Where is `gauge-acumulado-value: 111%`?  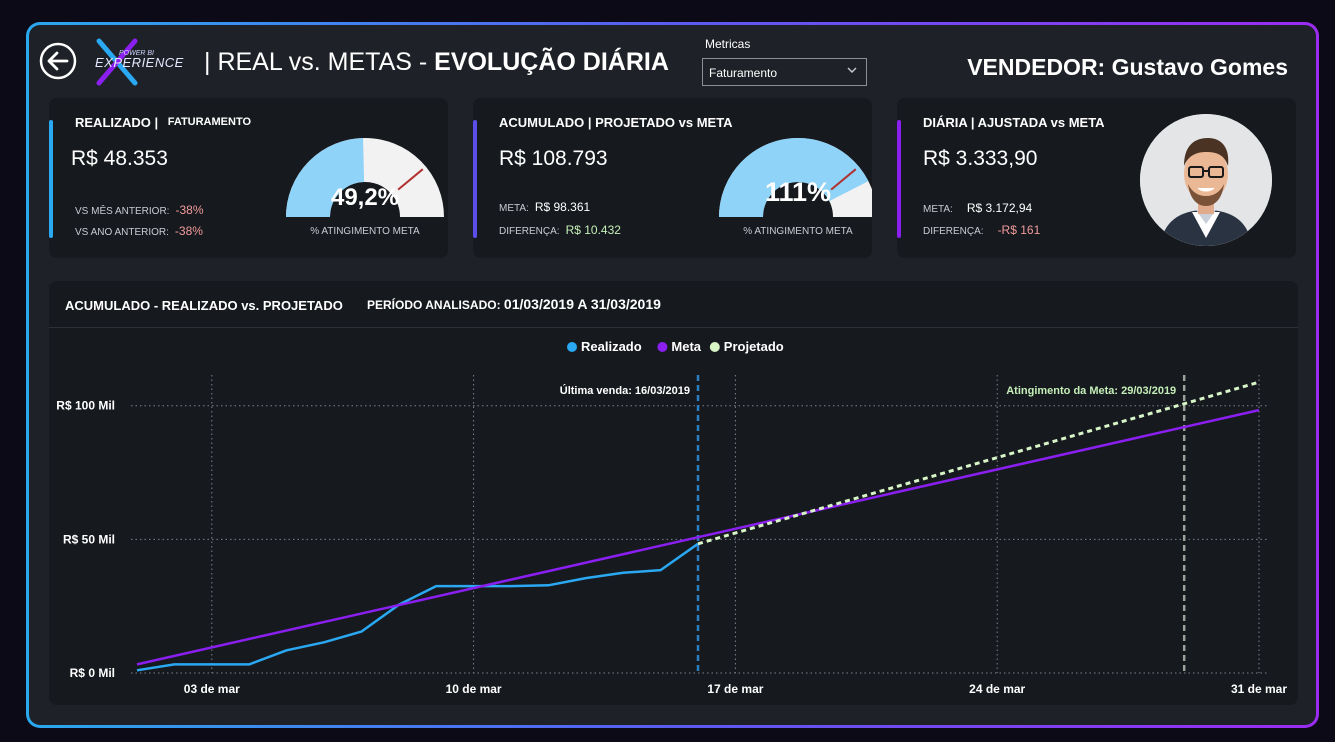
gauge-acumulado-value: 111% is located at coordinates (798, 192).